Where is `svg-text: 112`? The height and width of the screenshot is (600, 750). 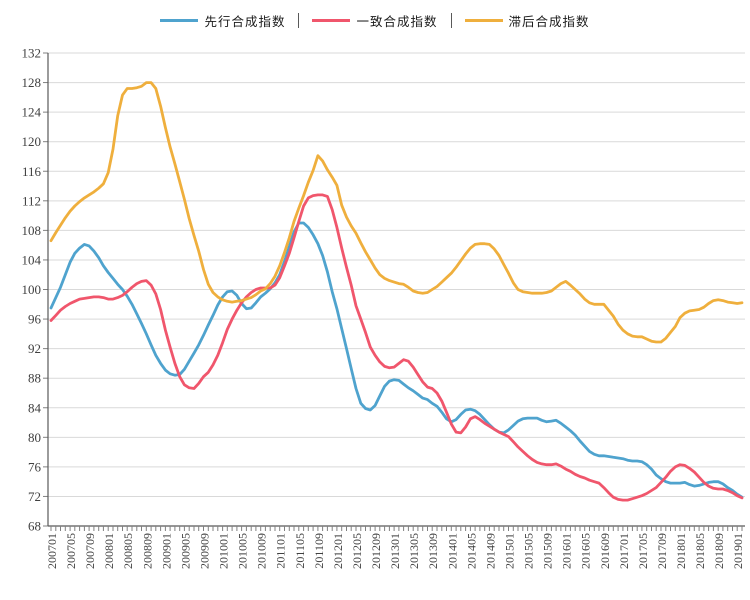 svg-text: 112 is located at coordinates (31, 200).